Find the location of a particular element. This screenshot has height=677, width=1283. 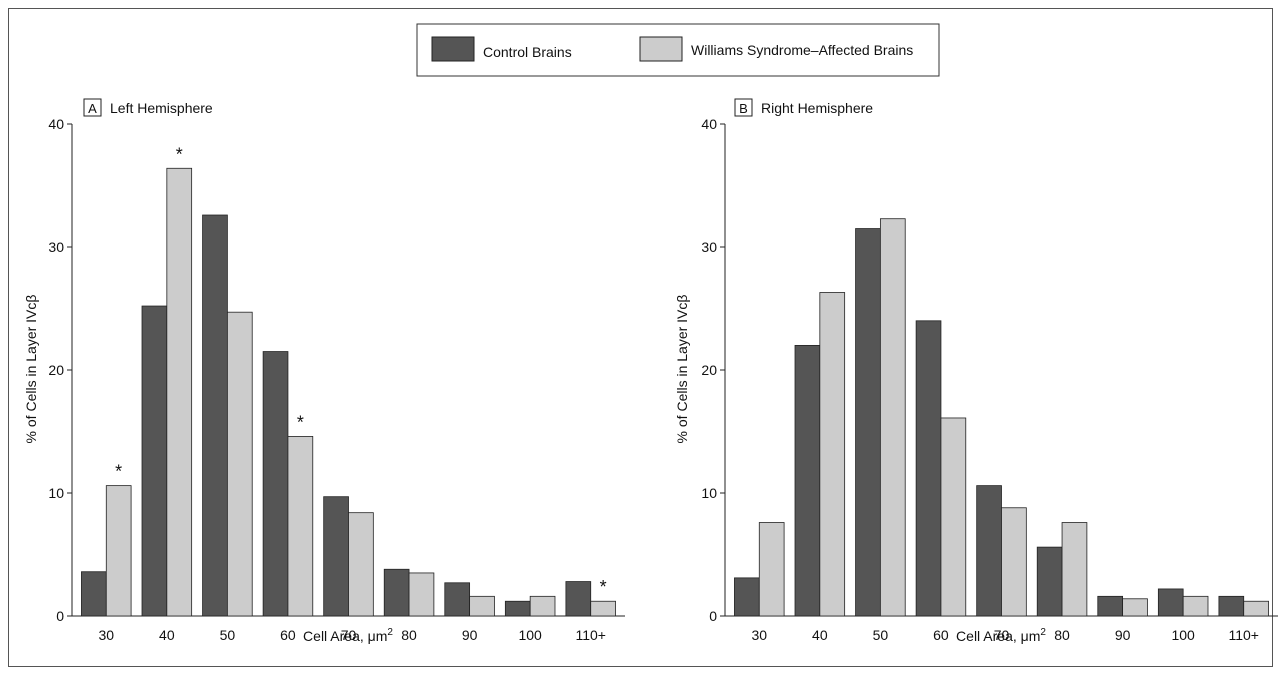

panel-b-letter: B is located at coordinates (743, 108).